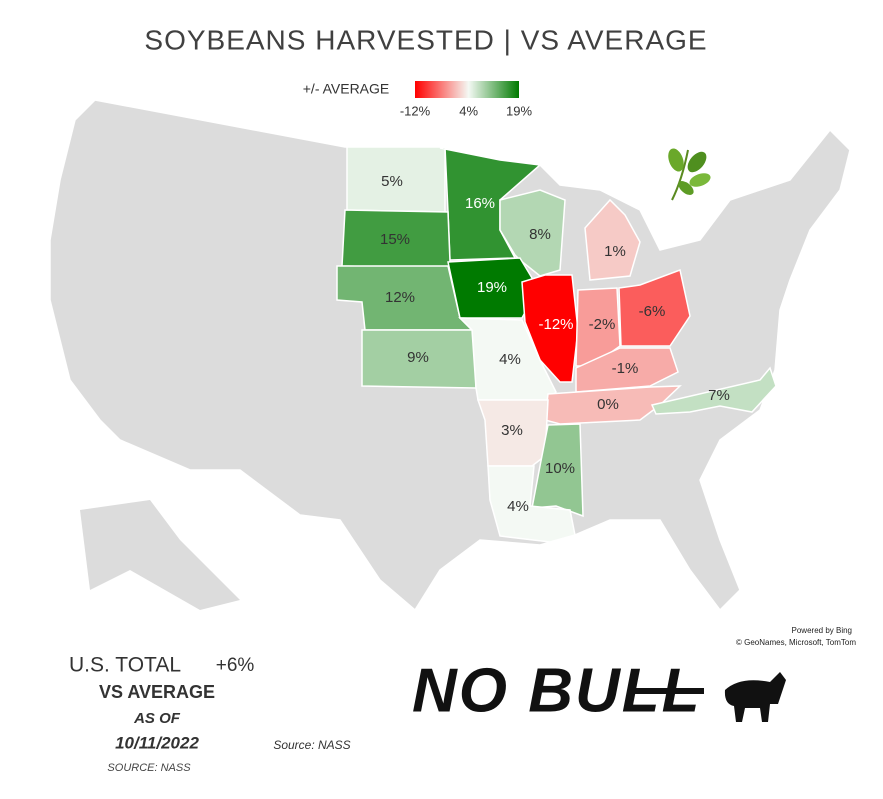 This screenshot has height=799, width=883. Describe the element at coordinates (425, 39) in the screenshot. I see `title: SOYBEANS HARVESTED | VS AVERAGE` at that location.